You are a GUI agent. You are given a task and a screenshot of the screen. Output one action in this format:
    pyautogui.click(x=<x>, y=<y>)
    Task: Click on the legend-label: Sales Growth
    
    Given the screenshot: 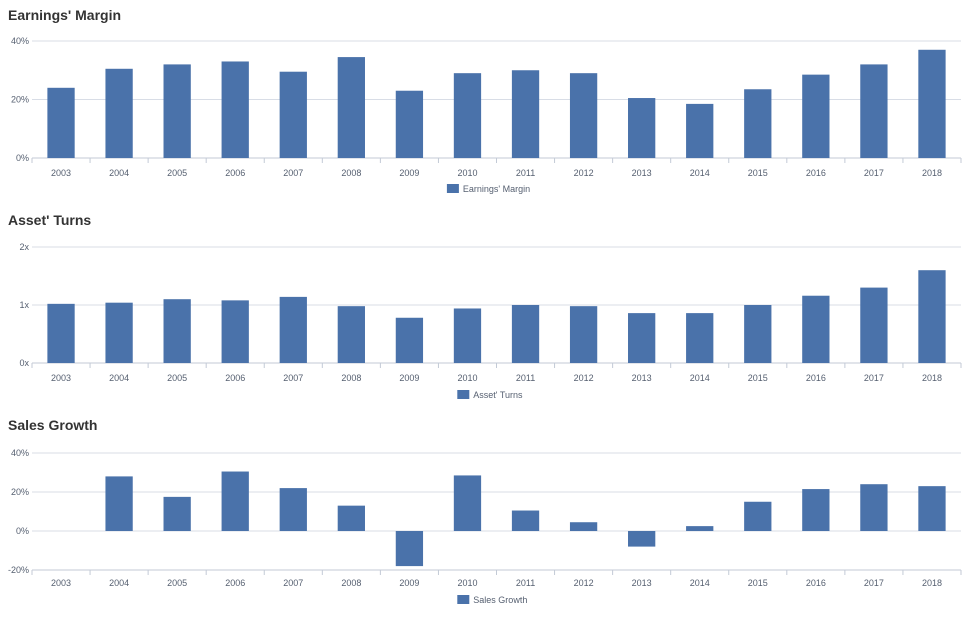 What is the action you would take?
    pyautogui.click(x=500, y=600)
    